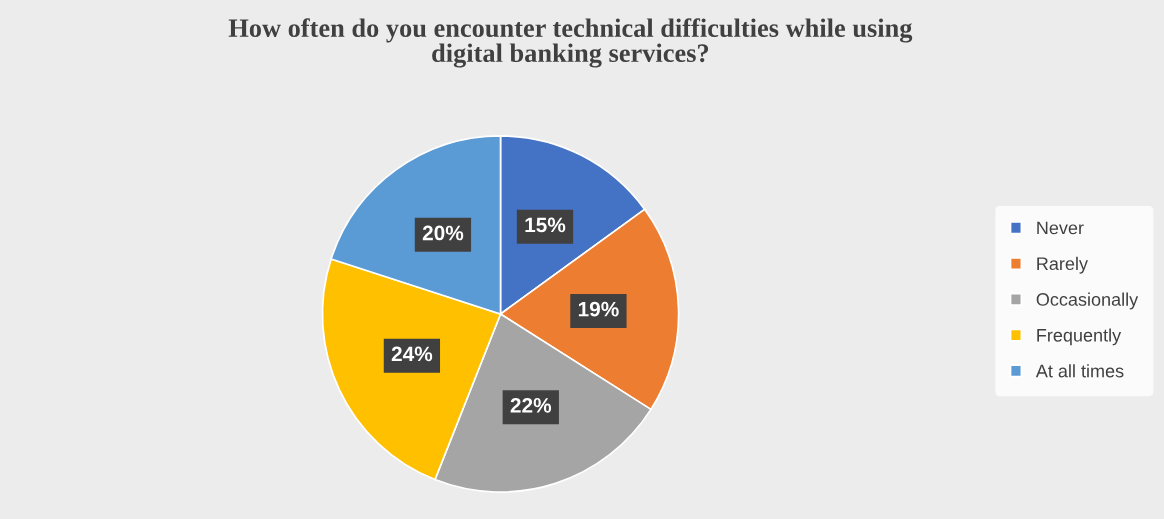 The height and width of the screenshot is (519, 1164). What do you see at coordinates (570, 43) in the screenshot?
I see `chart-title: How often do you encounter technical difficulties while using digital banking services?` at bounding box center [570, 43].